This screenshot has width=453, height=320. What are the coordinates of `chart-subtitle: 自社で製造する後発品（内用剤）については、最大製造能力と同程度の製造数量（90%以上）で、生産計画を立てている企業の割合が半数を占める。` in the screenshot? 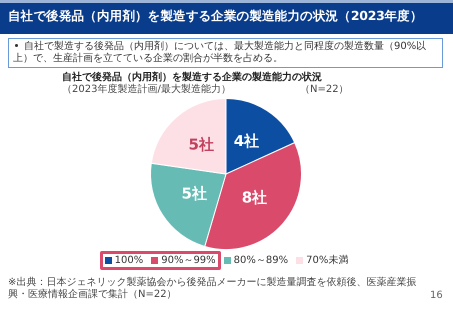 It's located at (225, 53).